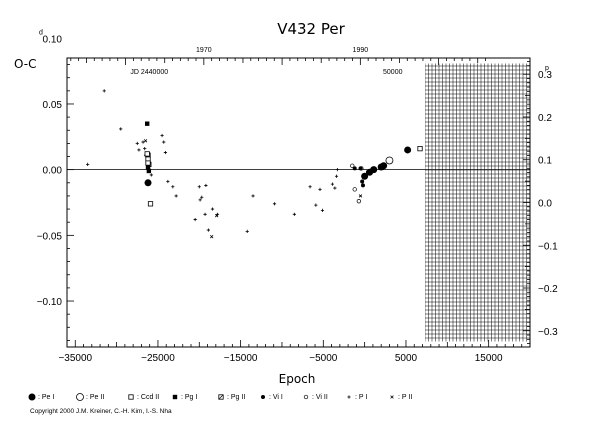 Image resolution: width=590 pixels, height=425 pixels. Describe the element at coordinates (406, 358) in the screenshot. I see `x-tick-label: 5000` at that location.